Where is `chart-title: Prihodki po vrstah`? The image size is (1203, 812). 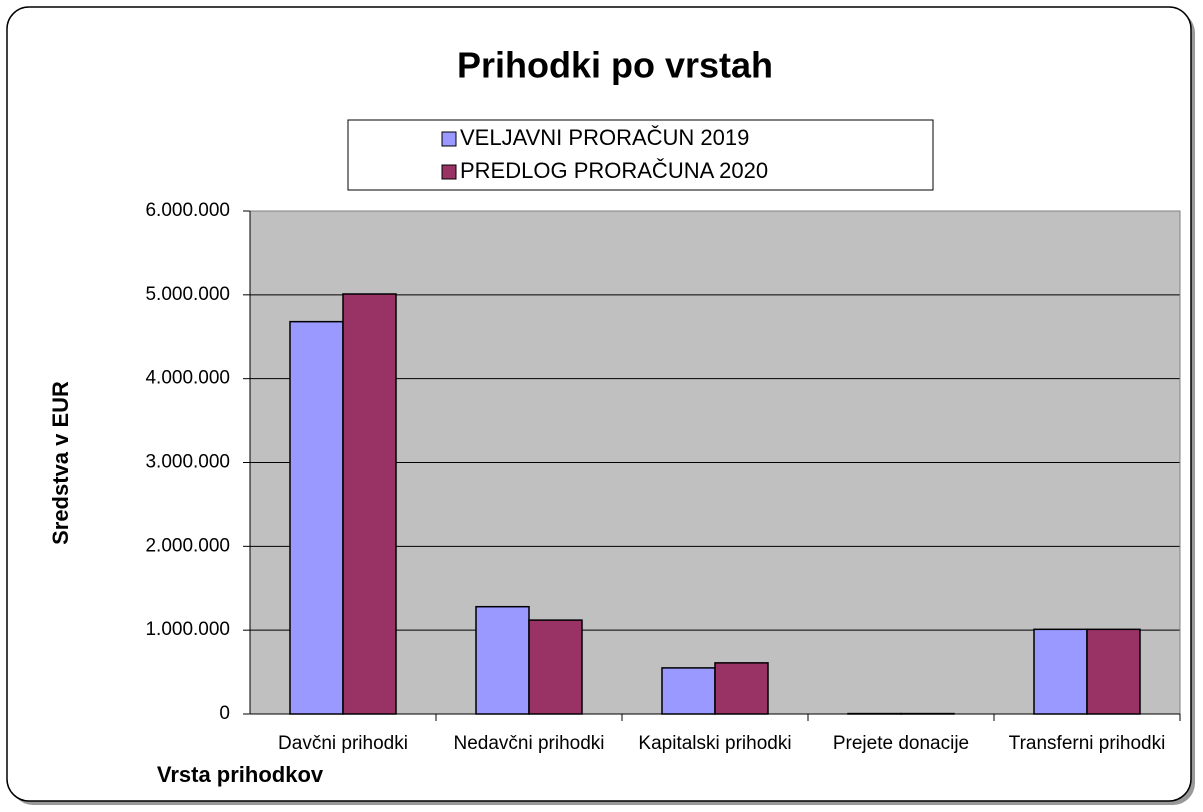
chart-title: Prihodki po vrstah is located at coordinates (615, 65).